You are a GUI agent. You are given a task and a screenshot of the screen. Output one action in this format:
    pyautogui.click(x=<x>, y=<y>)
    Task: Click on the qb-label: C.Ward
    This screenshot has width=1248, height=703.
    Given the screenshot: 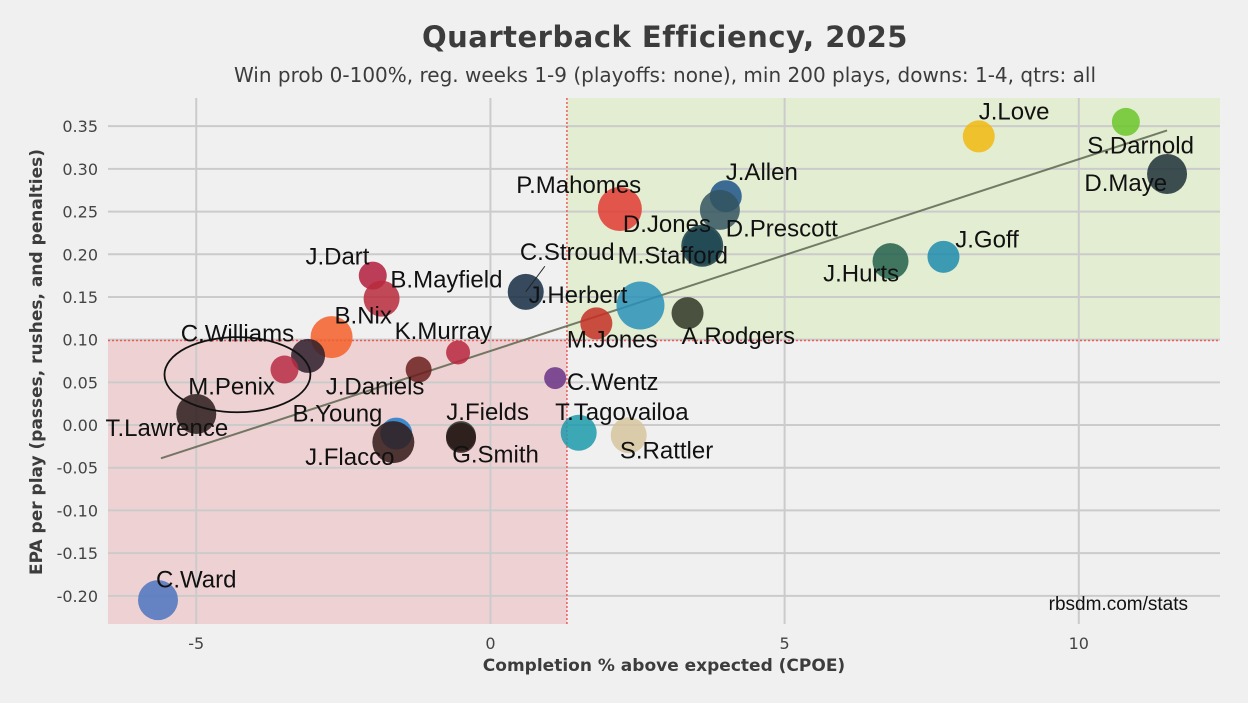 What is the action you would take?
    pyautogui.click(x=196, y=579)
    